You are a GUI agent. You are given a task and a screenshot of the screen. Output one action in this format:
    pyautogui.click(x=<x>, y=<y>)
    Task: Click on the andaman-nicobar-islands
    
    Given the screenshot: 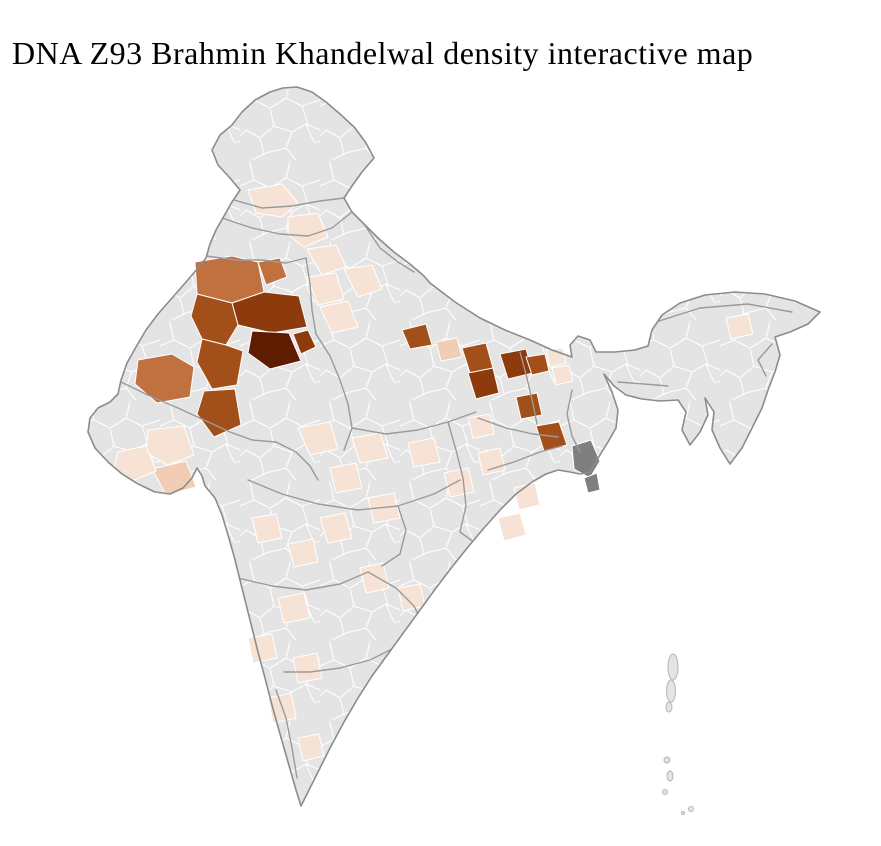 What is the action you would take?
    pyautogui.click(x=678, y=734)
    